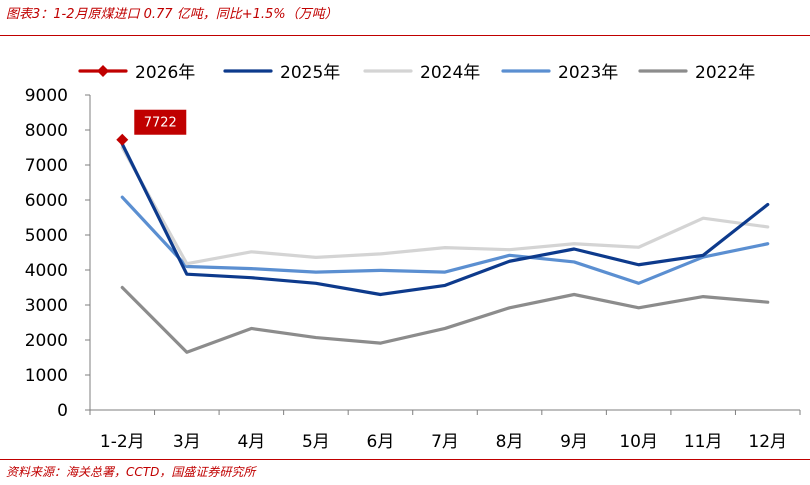 Image resolution: width=810 pixels, height=485 pixels. I want to click on legend-label: 2025年, so click(310, 73).